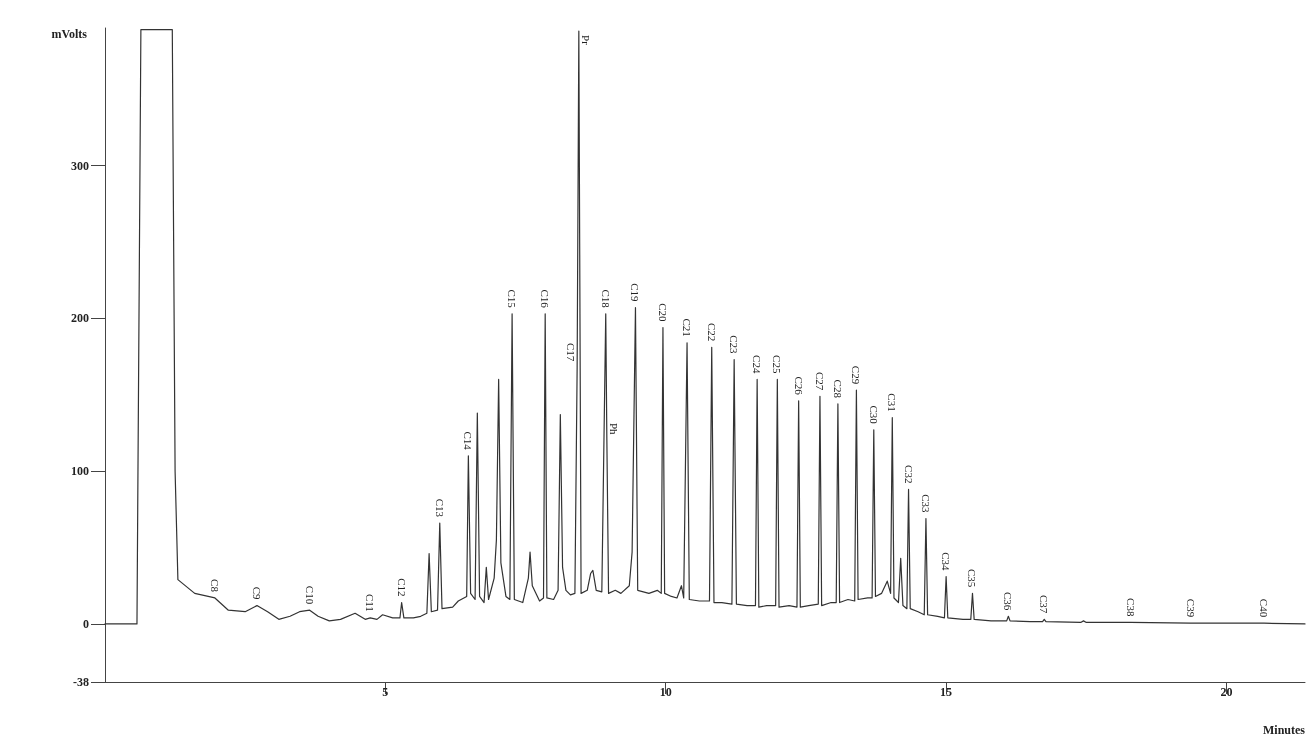  What do you see at coordinates (613, 429) in the screenshot?
I see `annotation: Ph` at bounding box center [613, 429].